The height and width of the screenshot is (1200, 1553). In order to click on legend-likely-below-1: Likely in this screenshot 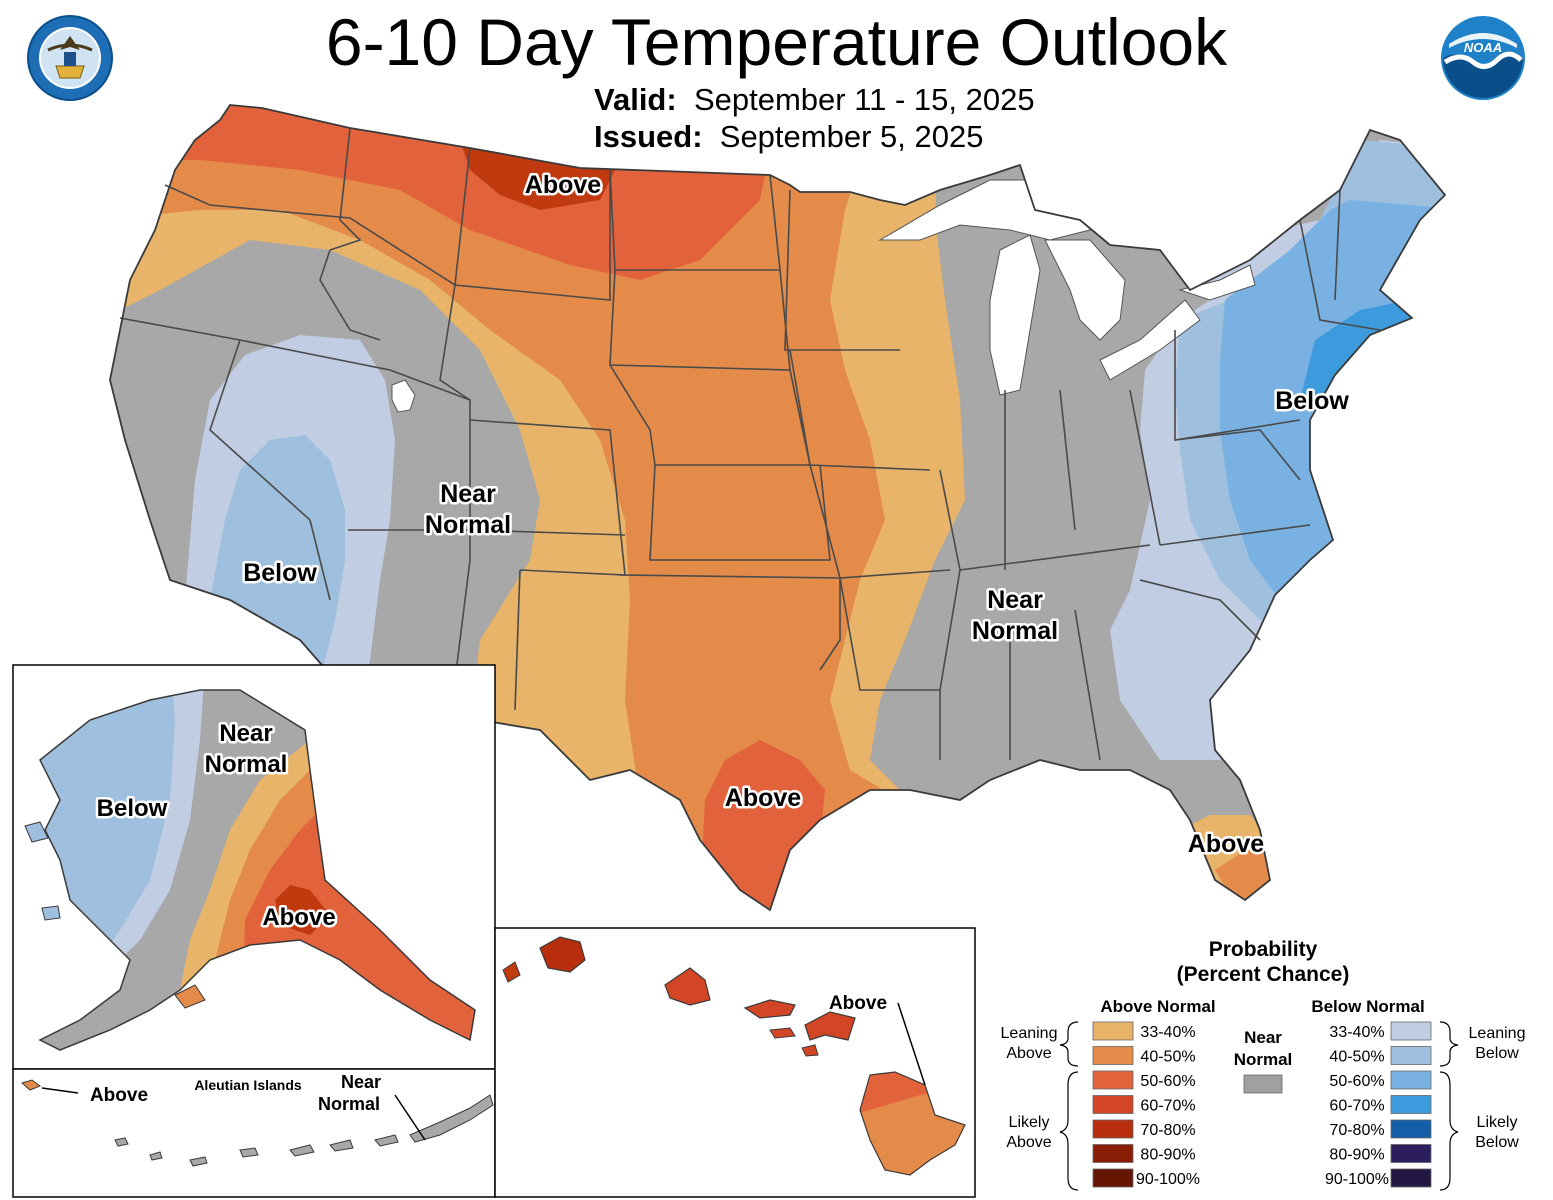, I will do `click(1497, 1122)`.